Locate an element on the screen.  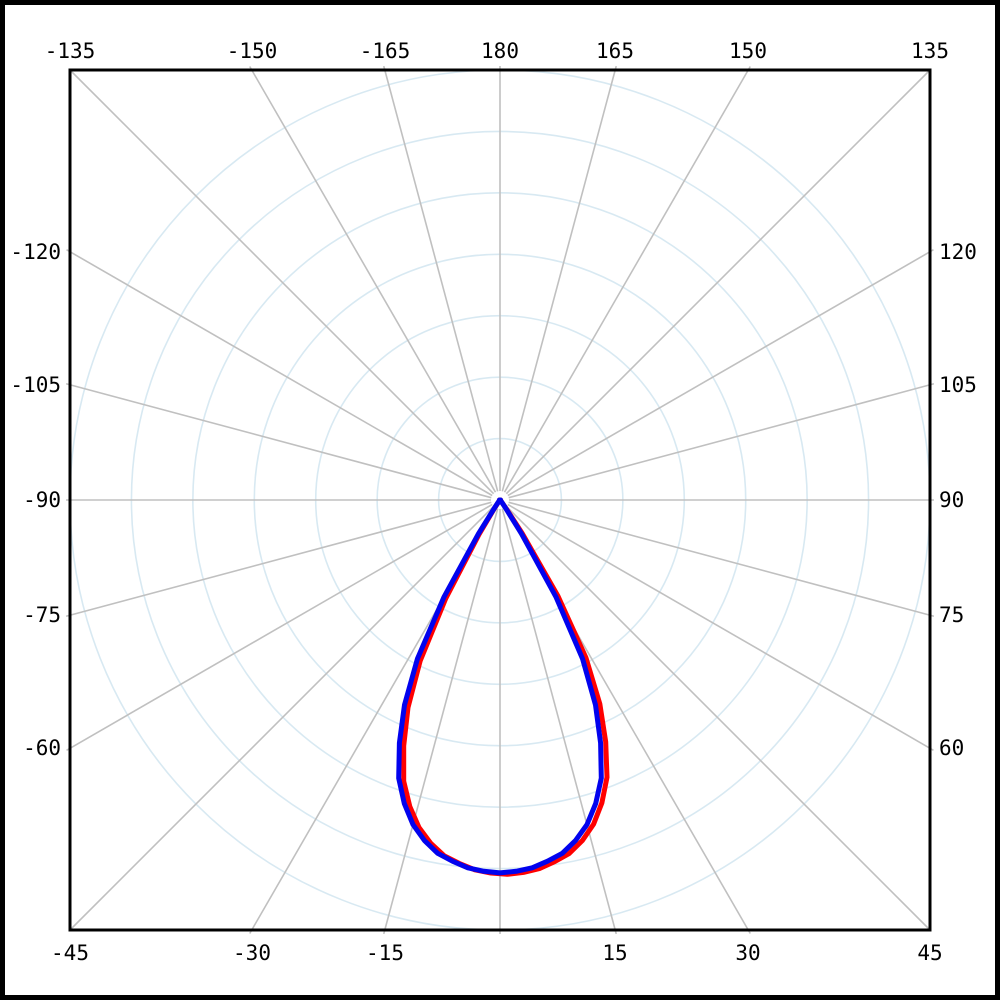
blue-curve is located at coordinates (500, 686).